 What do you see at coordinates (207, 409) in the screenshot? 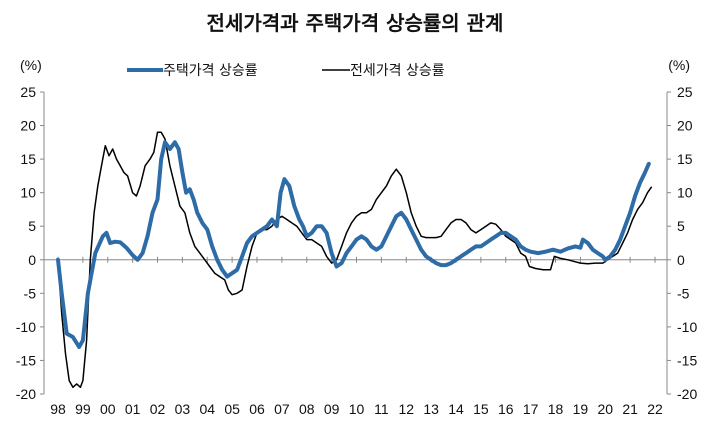
I see `x-tick-label: 04` at bounding box center [207, 409].